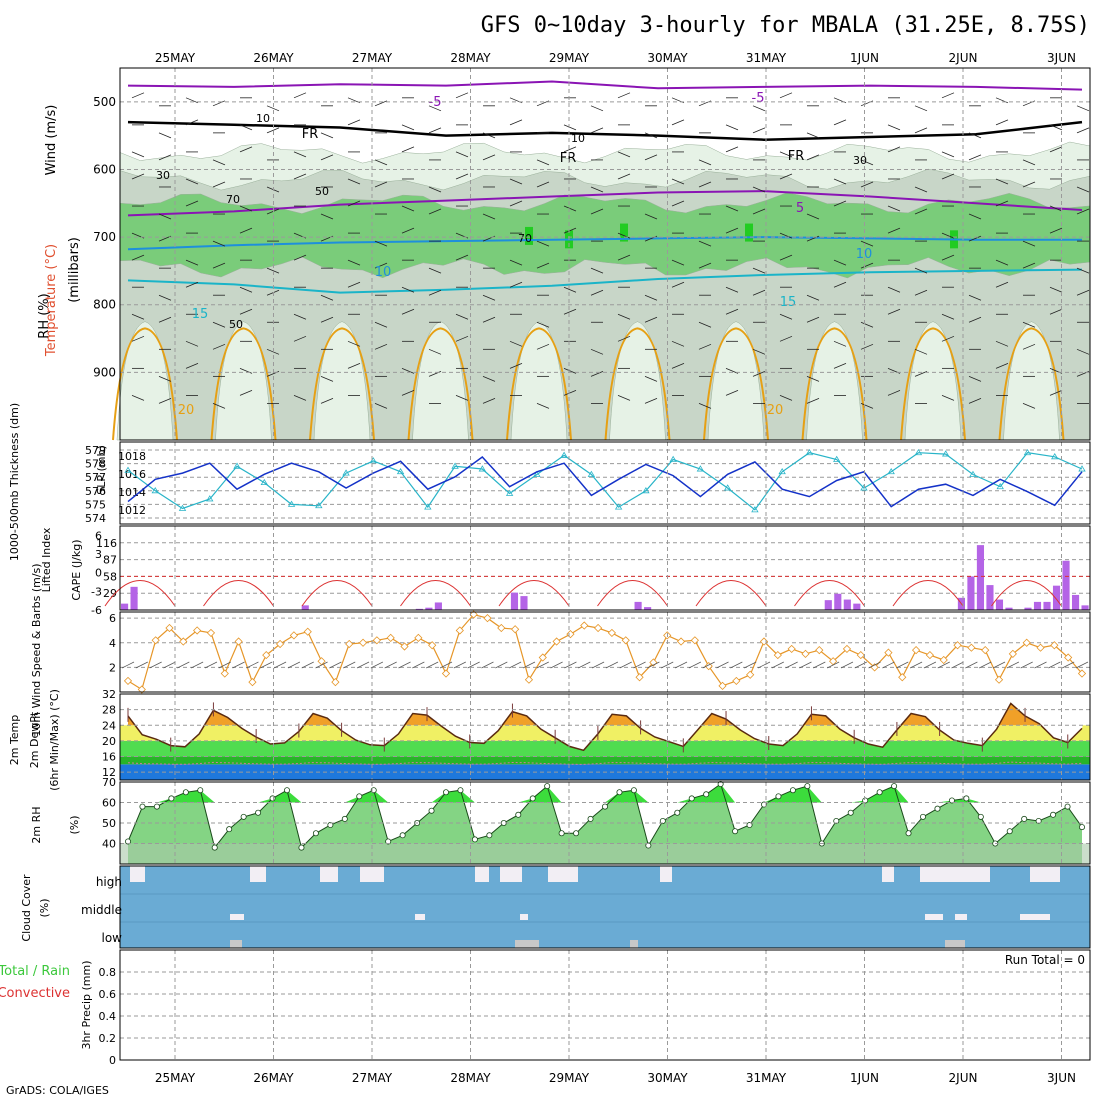 The height and width of the screenshot is (1100, 1100). What do you see at coordinates (758, 98) in the screenshot?
I see `temp-contour-label: -5` at bounding box center [758, 98].